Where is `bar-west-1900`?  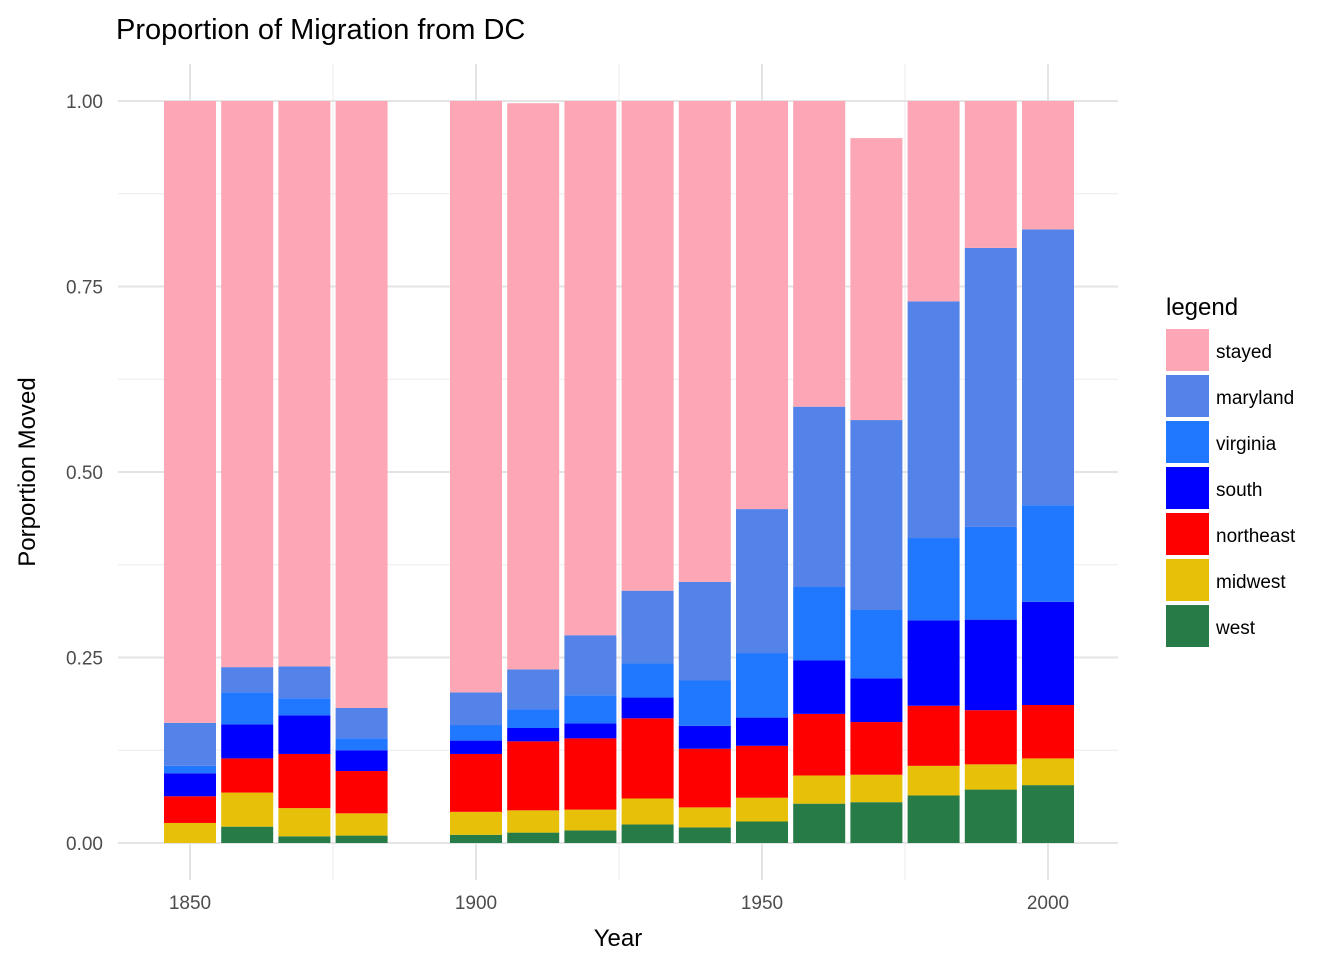 bar-west-1900 is located at coordinates (476, 838).